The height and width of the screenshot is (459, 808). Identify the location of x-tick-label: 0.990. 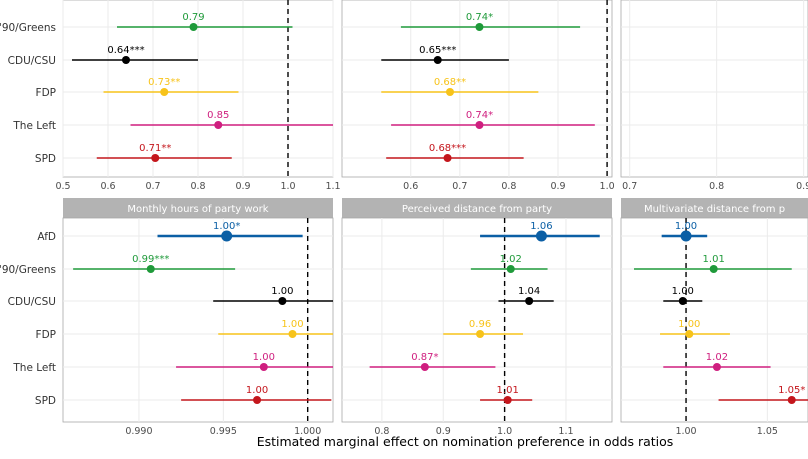
(138, 431).